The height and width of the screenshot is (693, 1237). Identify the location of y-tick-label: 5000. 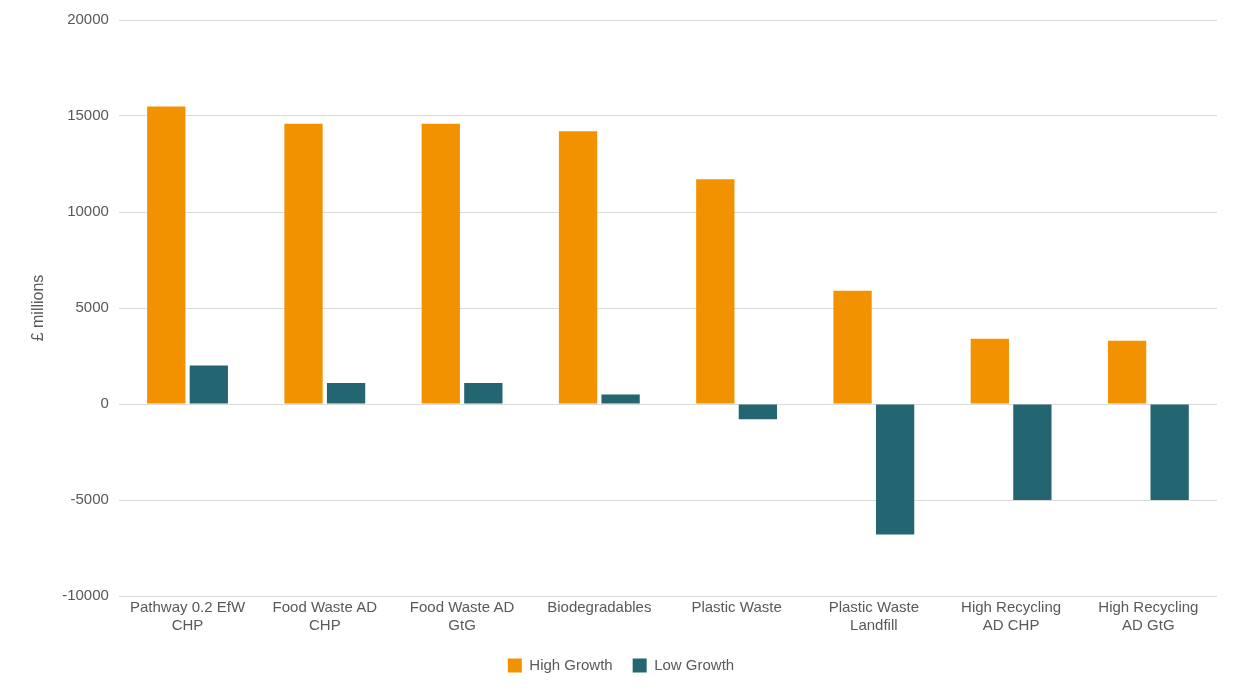
(92, 307).